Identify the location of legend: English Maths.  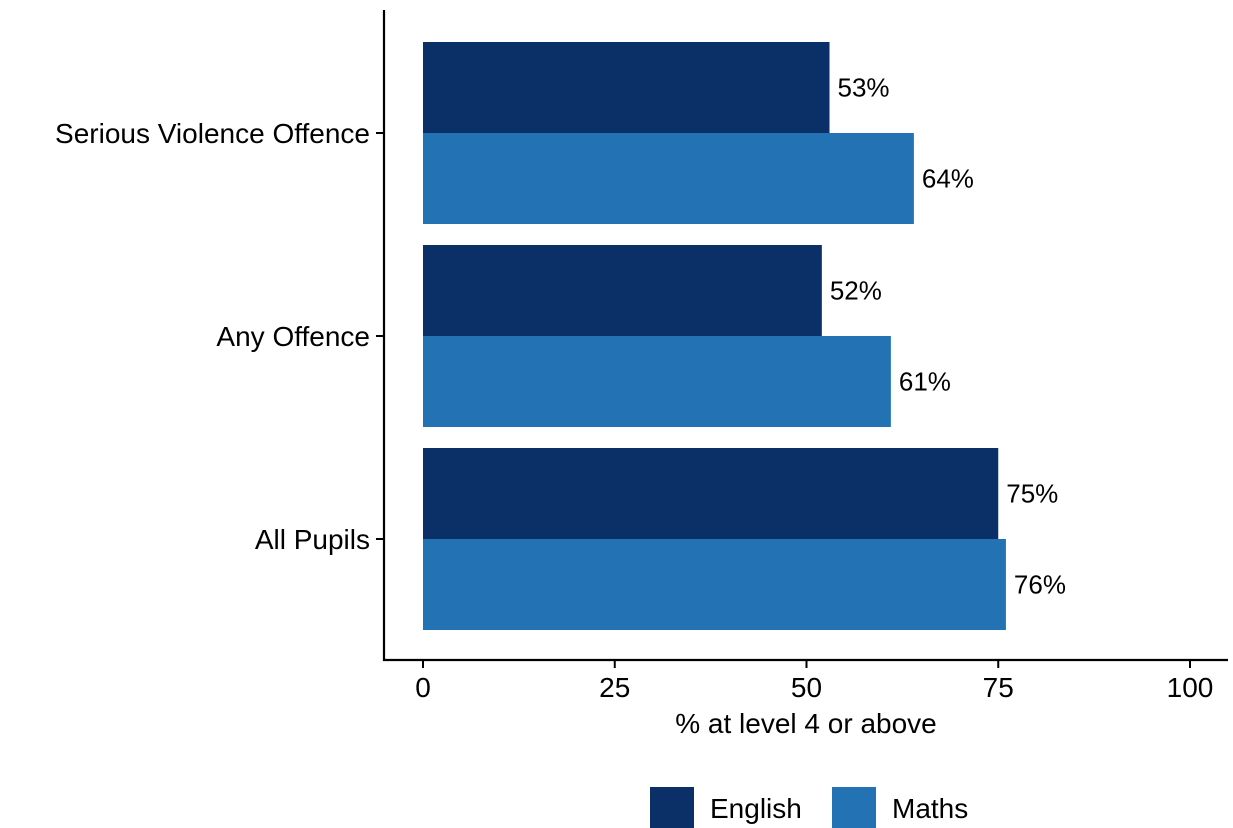
(809, 807).